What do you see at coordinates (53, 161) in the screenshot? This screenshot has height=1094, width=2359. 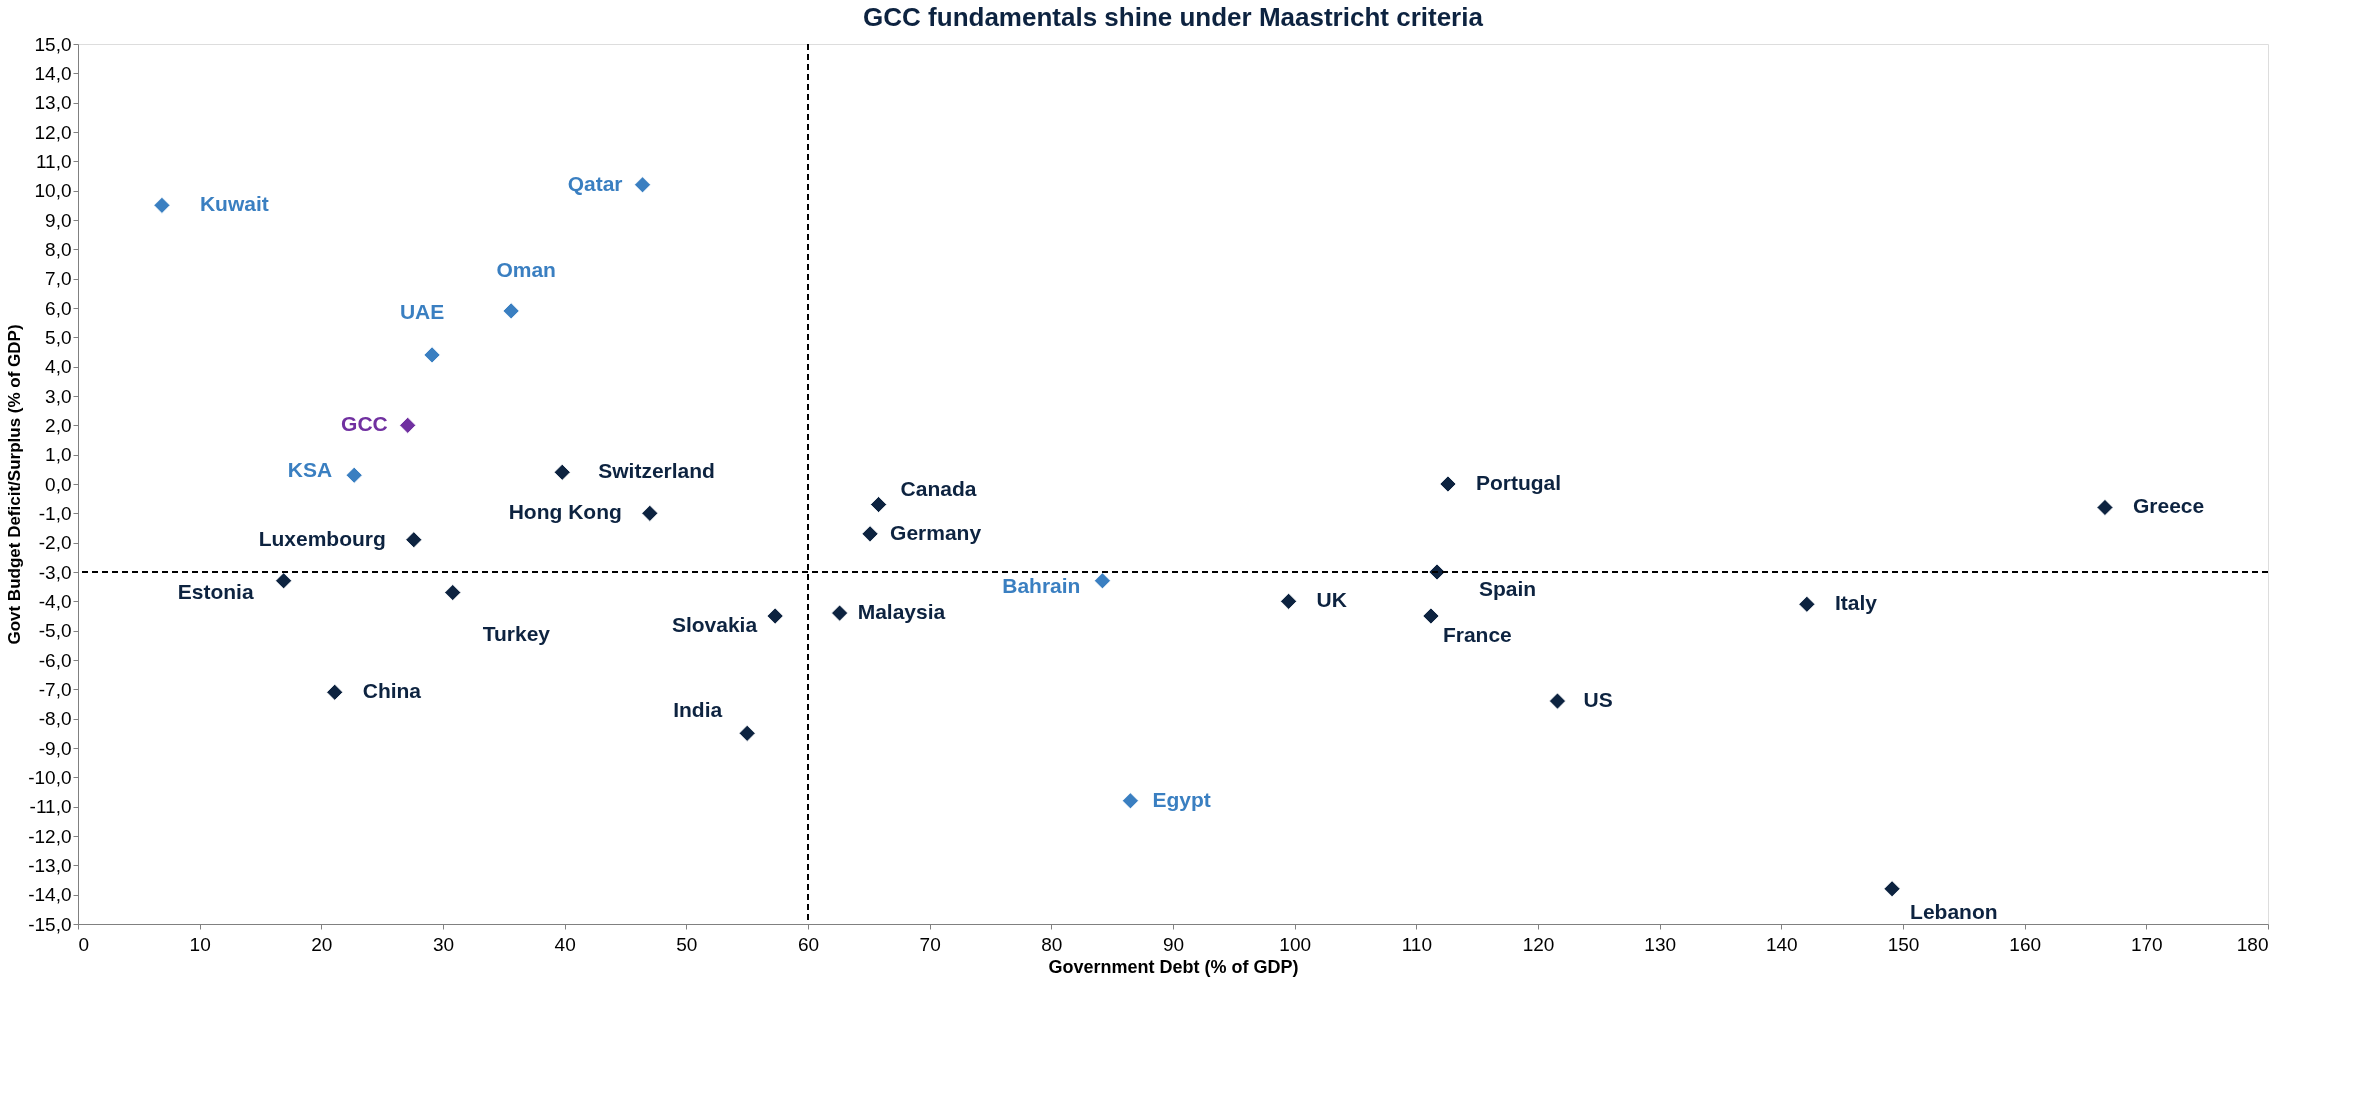 I see `y-tick-label: 11,0` at bounding box center [53, 161].